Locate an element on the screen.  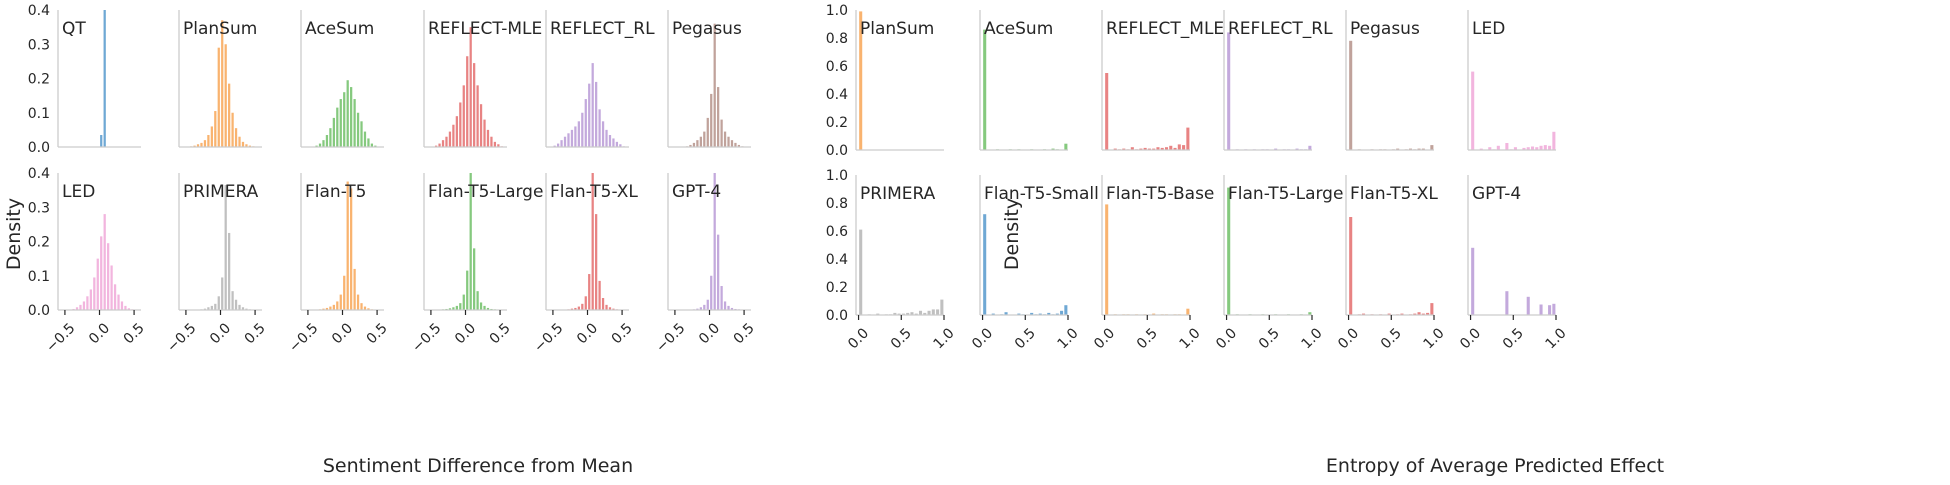
panel-flan-t5: Flan-T5 −0.5 0.0 0.5 is located at coordinates (338, 264).